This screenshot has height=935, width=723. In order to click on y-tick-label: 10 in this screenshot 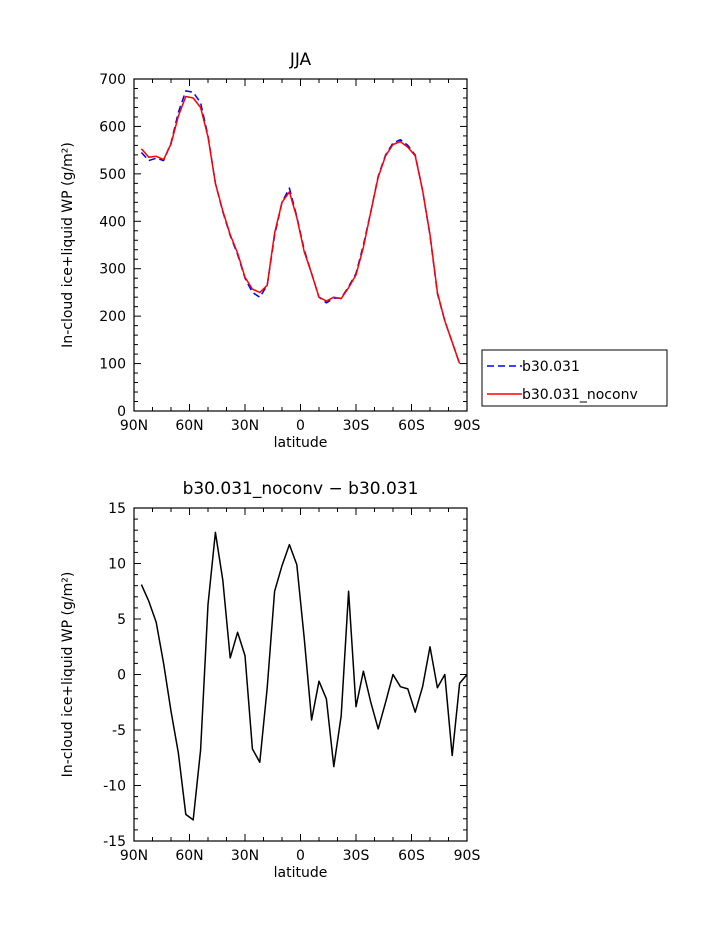, I will do `click(117, 565)`.